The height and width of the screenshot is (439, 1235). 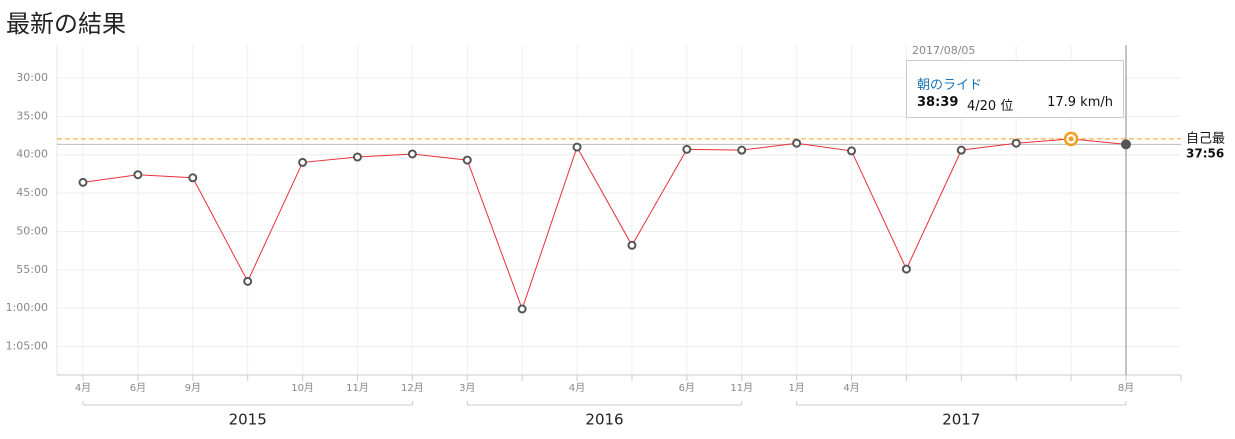 What do you see at coordinates (32, 77) in the screenshot?
I see `y-tick-label: 30:00` at bounding box center [32, 77].